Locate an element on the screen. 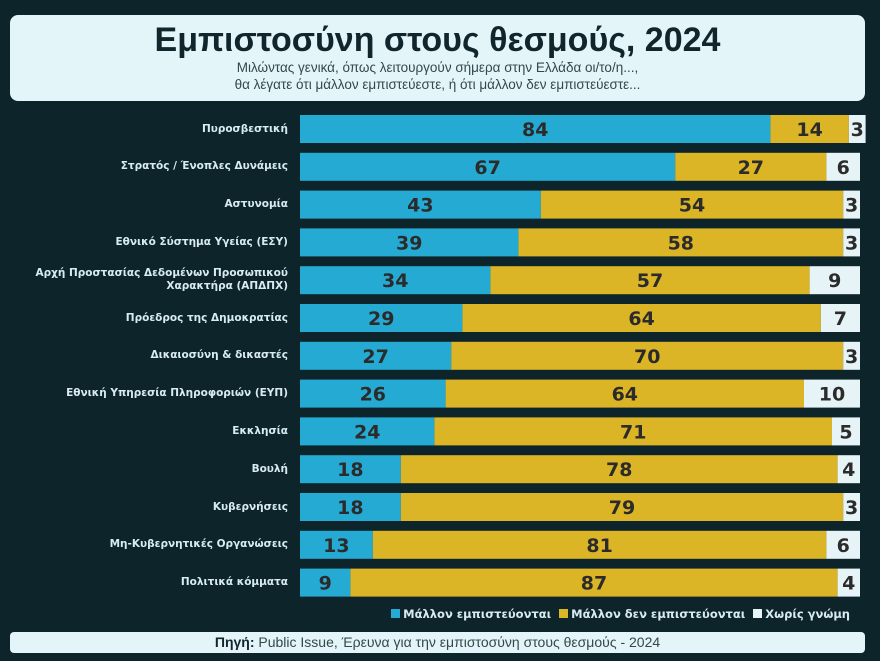  data-label: 43 is located at coordinates (420, 206).